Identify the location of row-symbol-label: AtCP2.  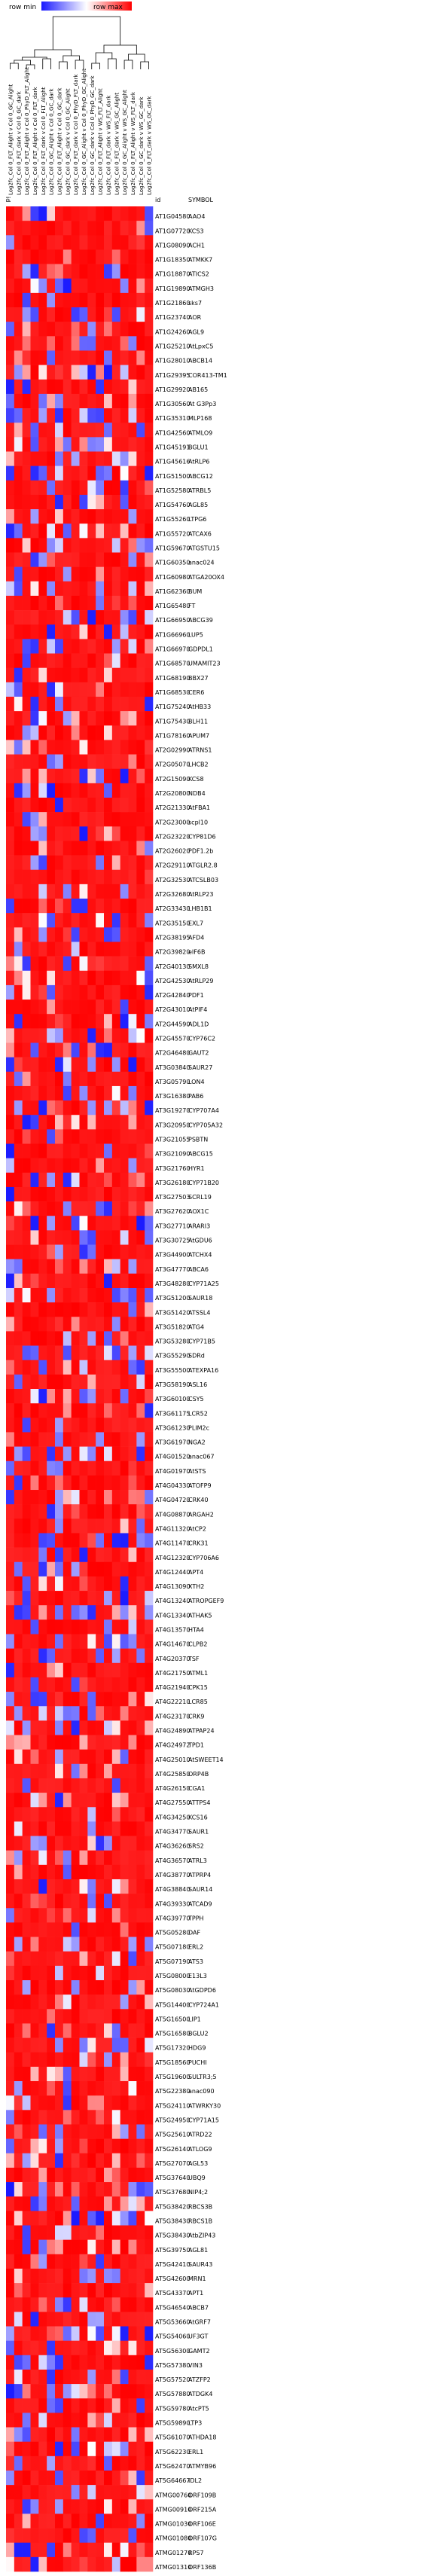
(197, 1529).